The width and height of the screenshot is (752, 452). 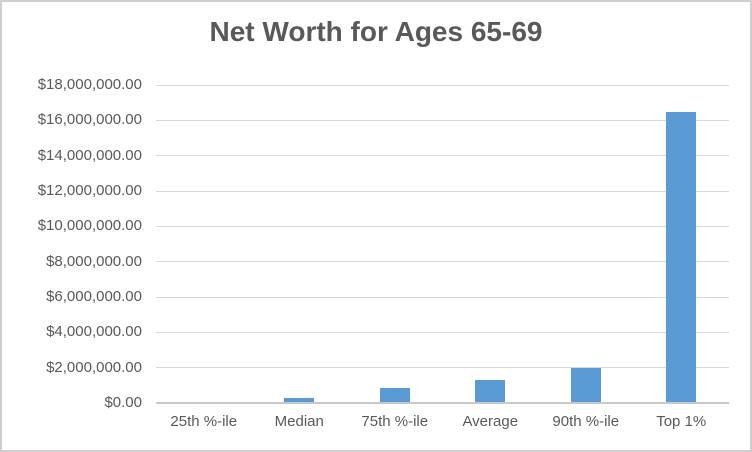 I want to click on x-axis-line, so click(x=442, y=403).